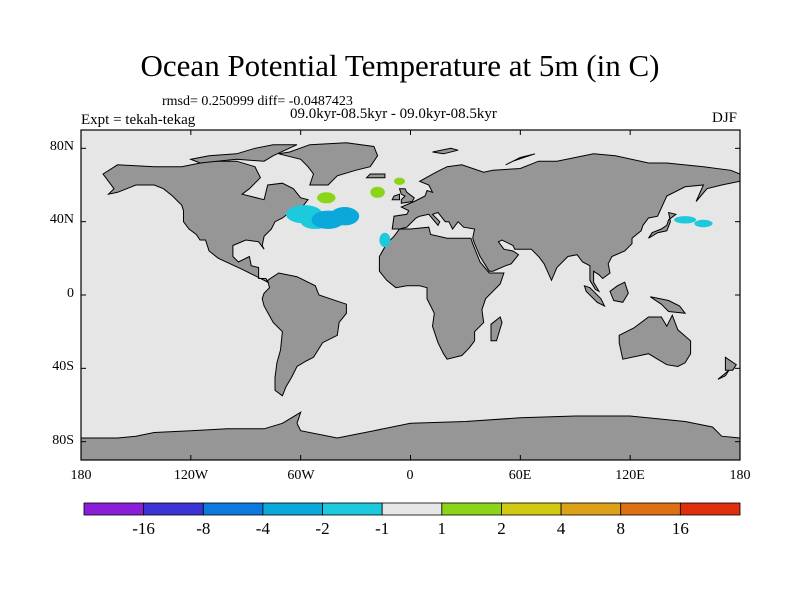  What do you see at coordinates (630, 475) in the screenshot?
I see `lon-tick-120e: 120E` at bounding box center [630, 475].